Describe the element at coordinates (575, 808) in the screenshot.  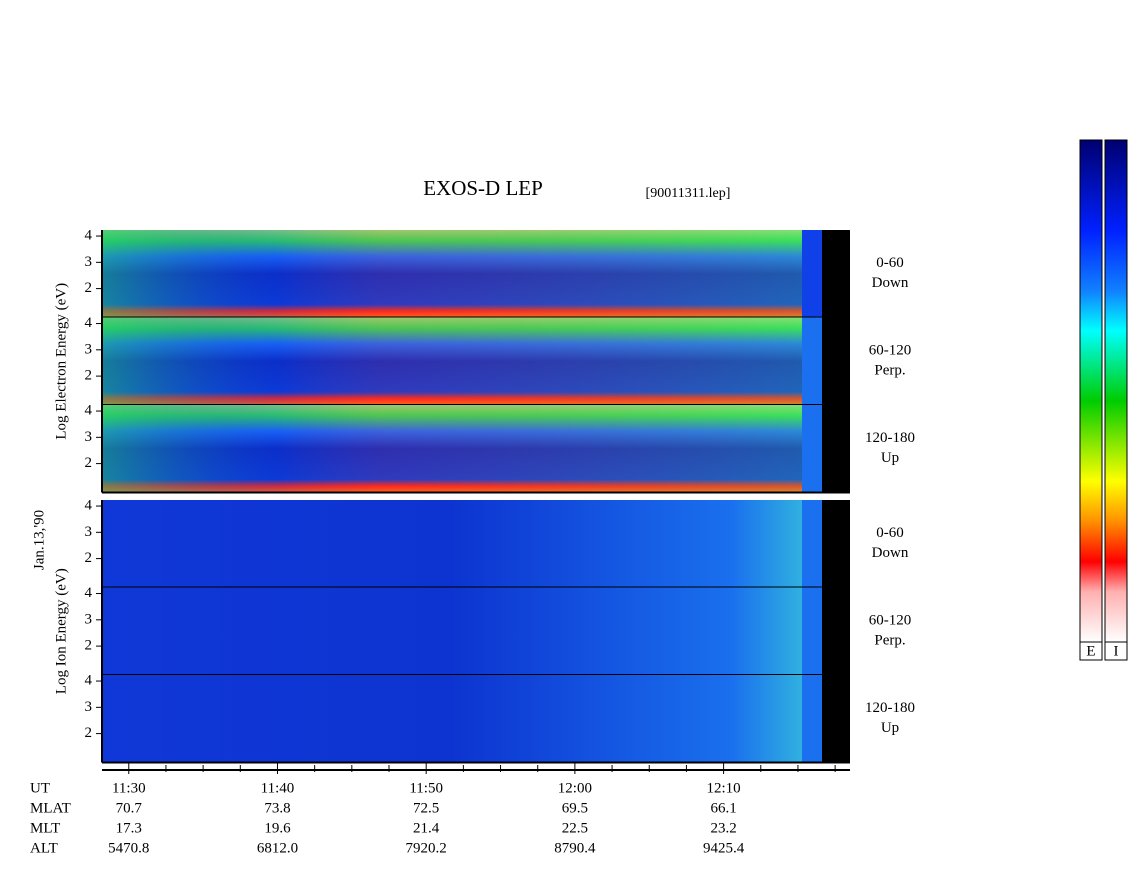
I see `orbit-value: 69.5` at that location.